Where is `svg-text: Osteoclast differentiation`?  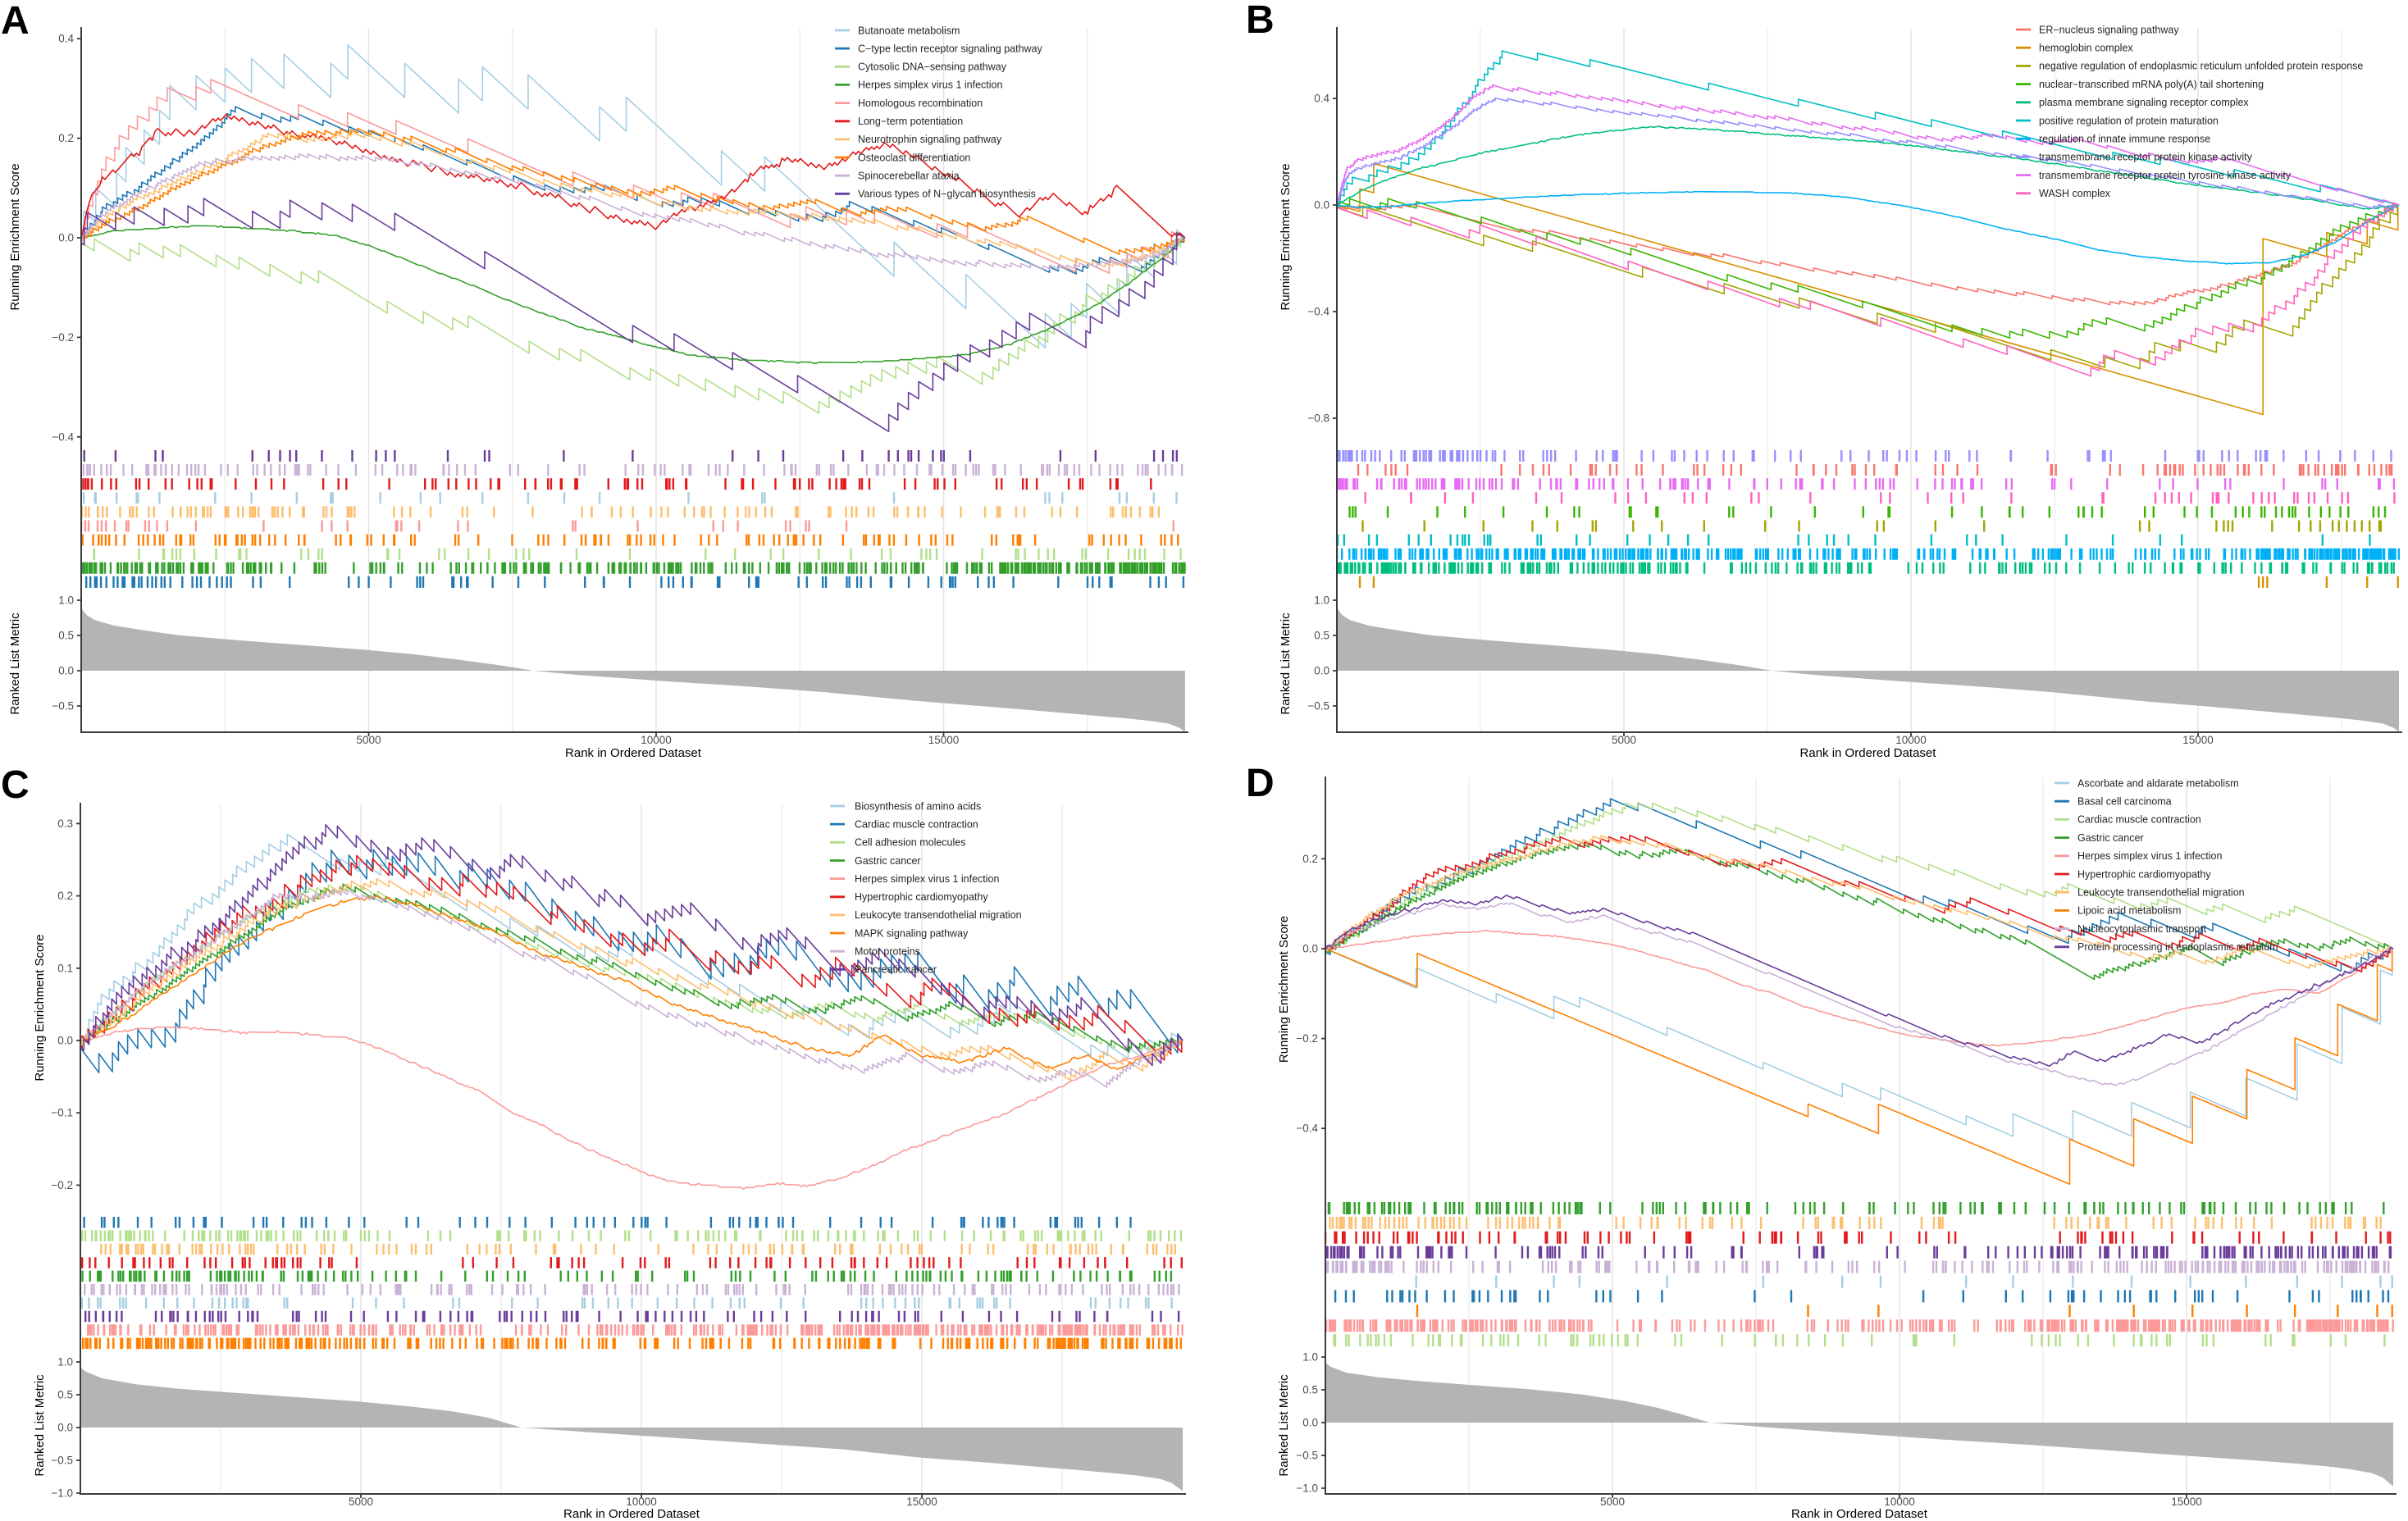 svg-text: Osteoclast differentiation is located at coordinates (914, 157).